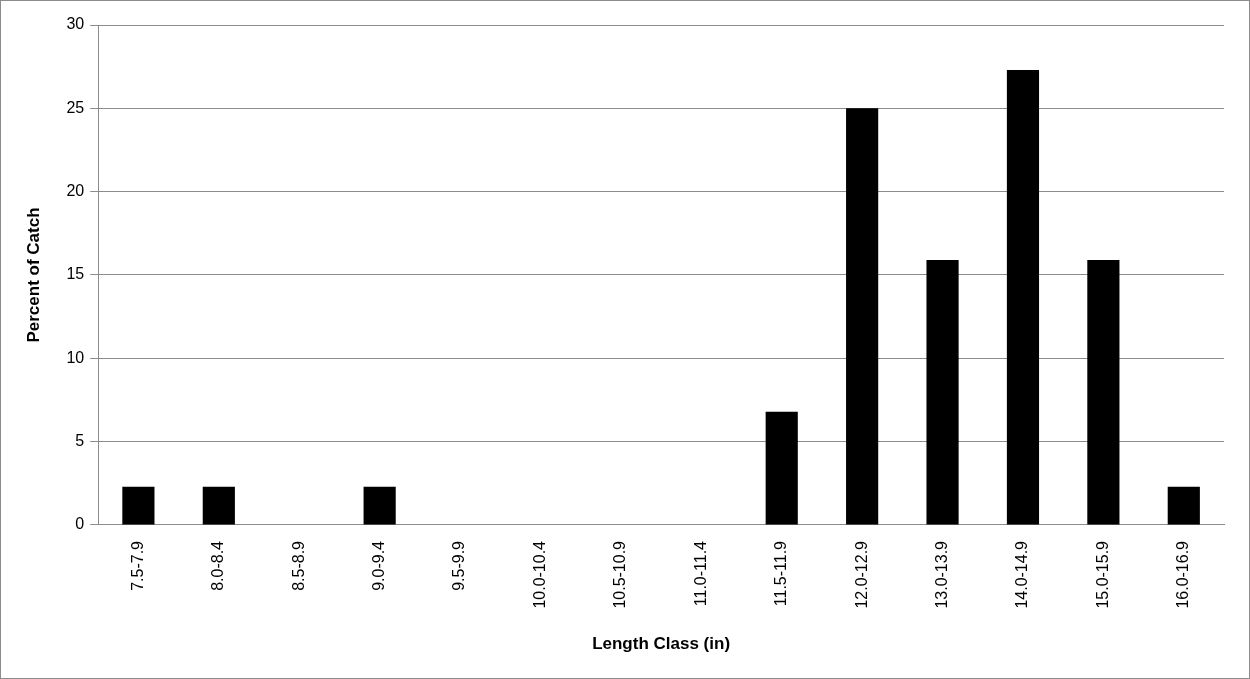 The height and width of the screenshot is (679, 1250). Describe the element at coordinates (379, 565) in the screenshot. I see `x-tick-label: 9.0-9.4` at that location.